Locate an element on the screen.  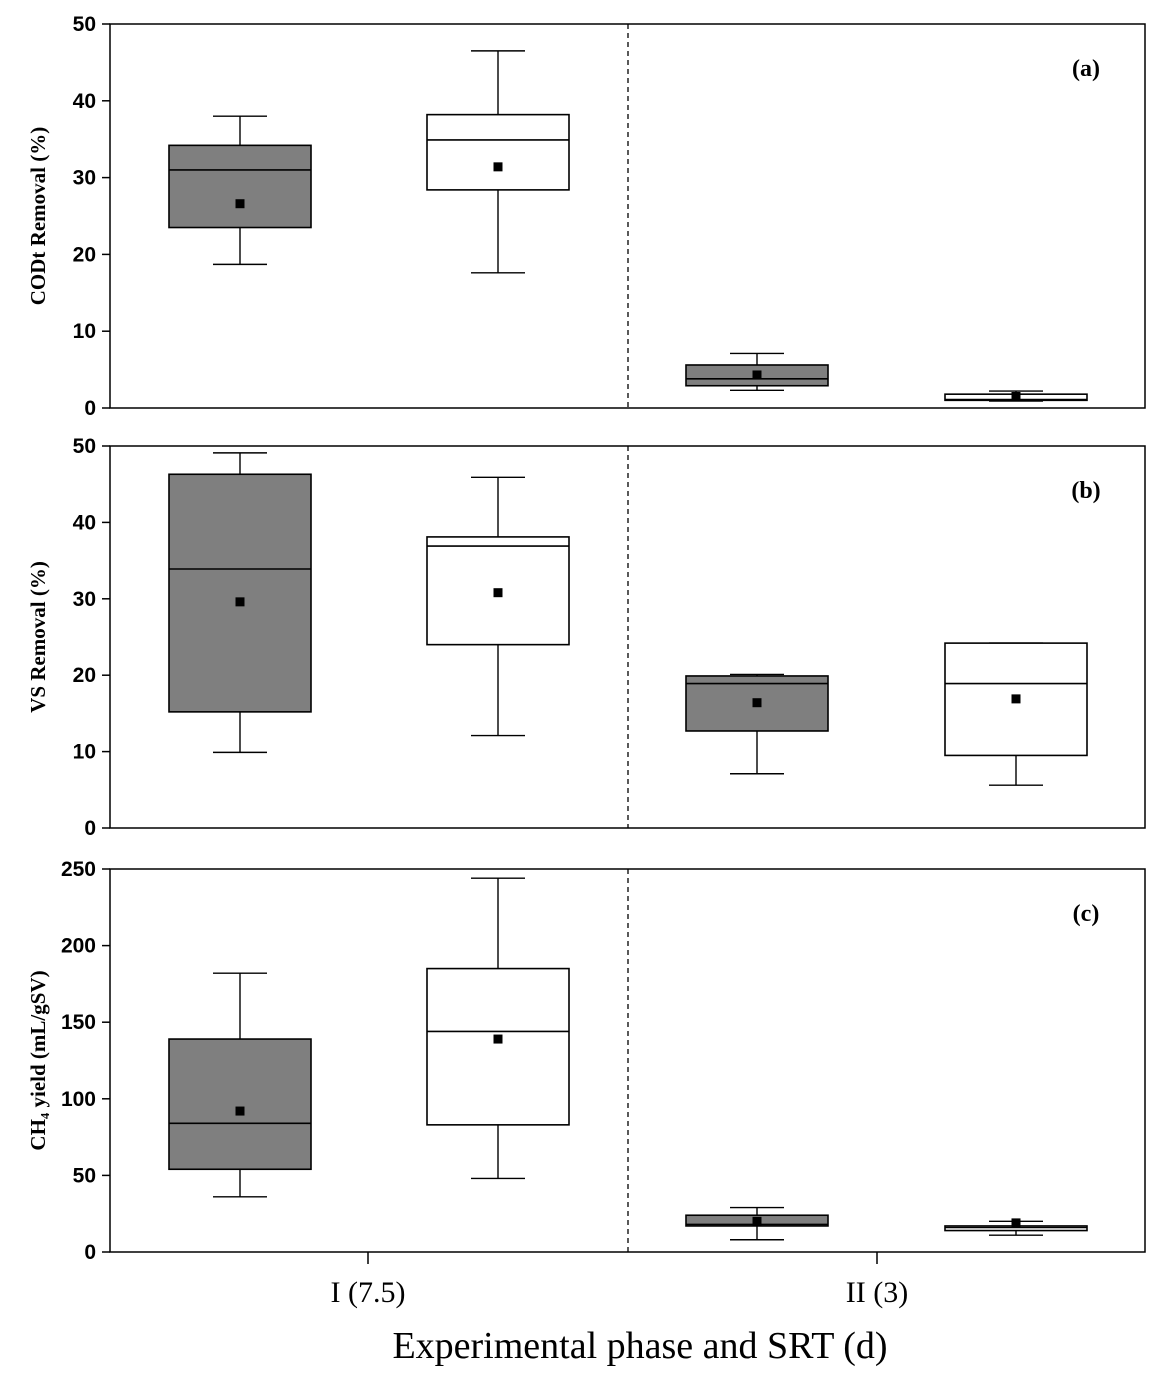
x-axis-title: Experimental phase and SRT (d) is located at coordinates (639, 1346).